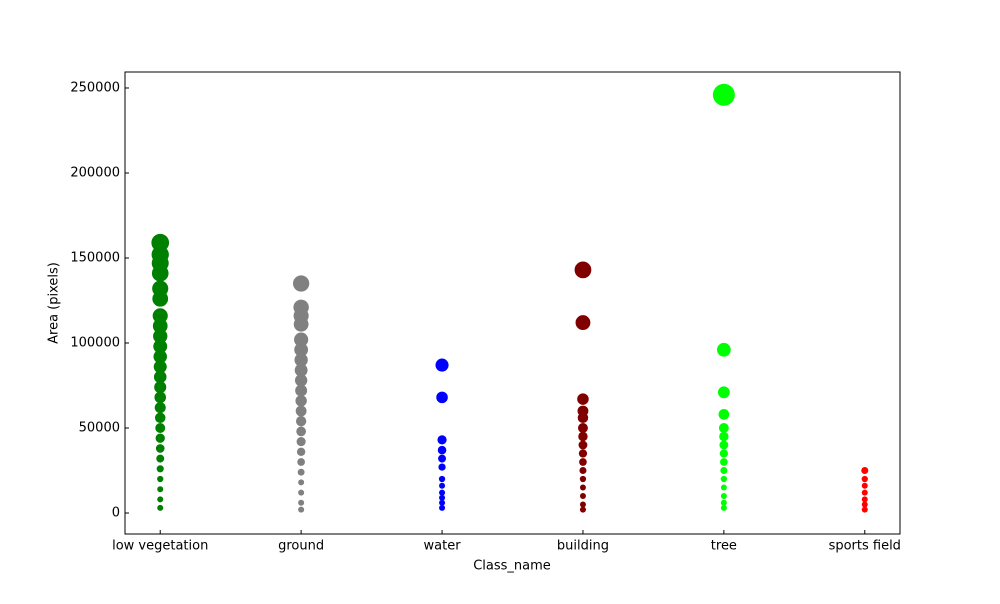  Describe the element at coordinates (512, 566) in the screenshot. I see `x-axis-label: Class_name` at that location.